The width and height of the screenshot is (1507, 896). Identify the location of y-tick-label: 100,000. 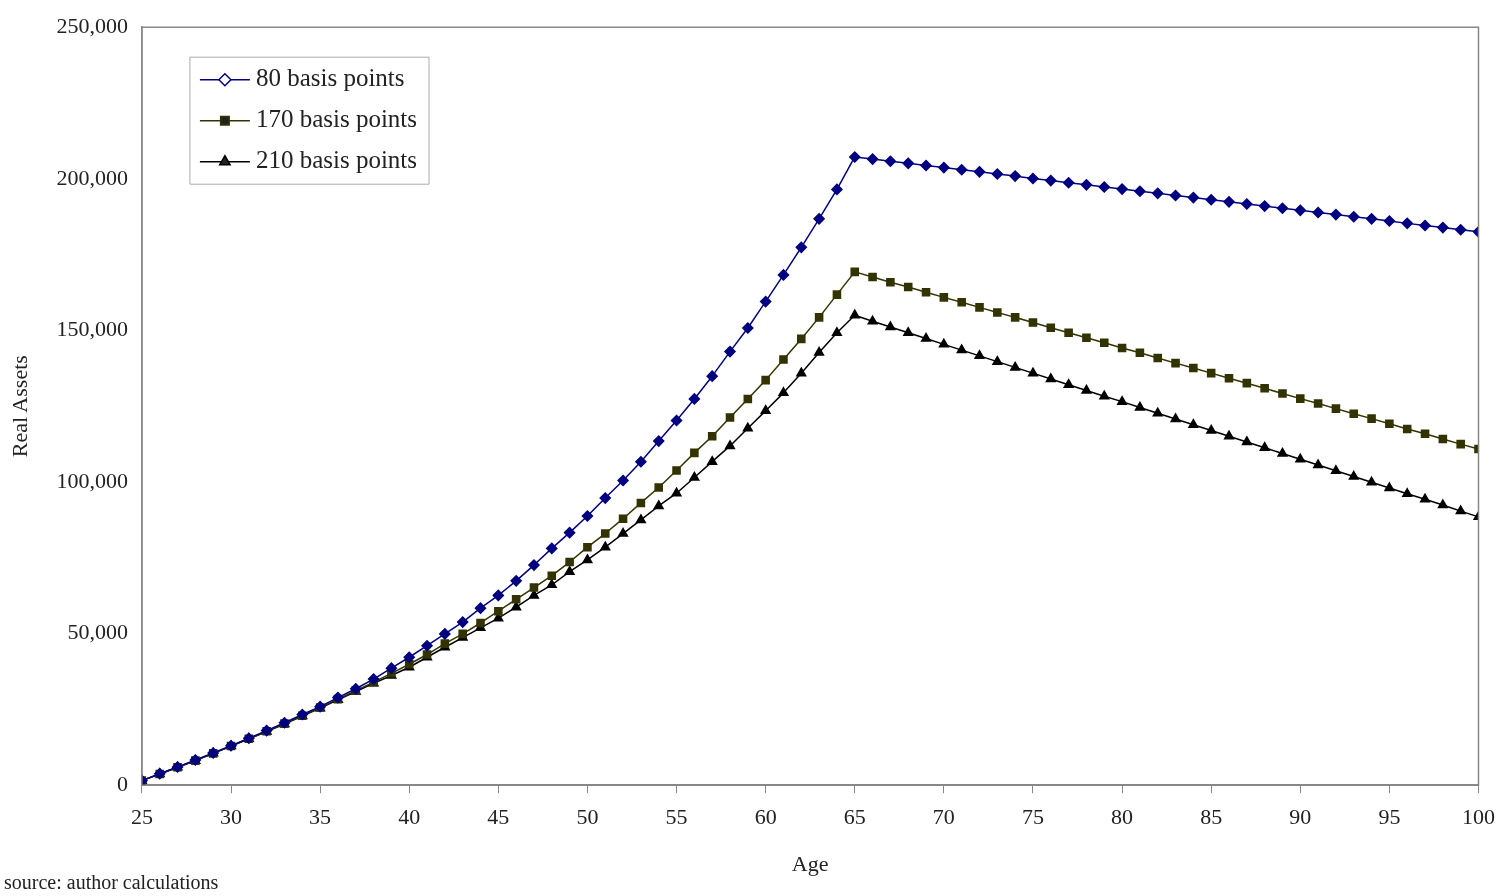
(92, 480).